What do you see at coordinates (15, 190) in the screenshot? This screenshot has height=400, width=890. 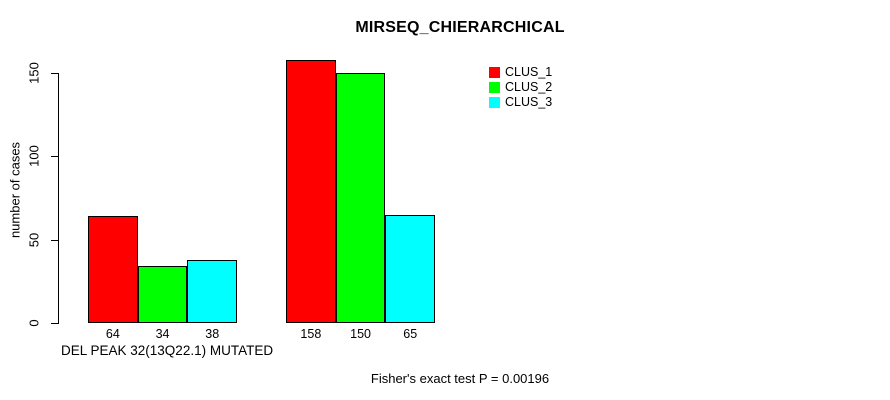 I see `y-axis-label: number of cases` at bounding box center [15, 190].